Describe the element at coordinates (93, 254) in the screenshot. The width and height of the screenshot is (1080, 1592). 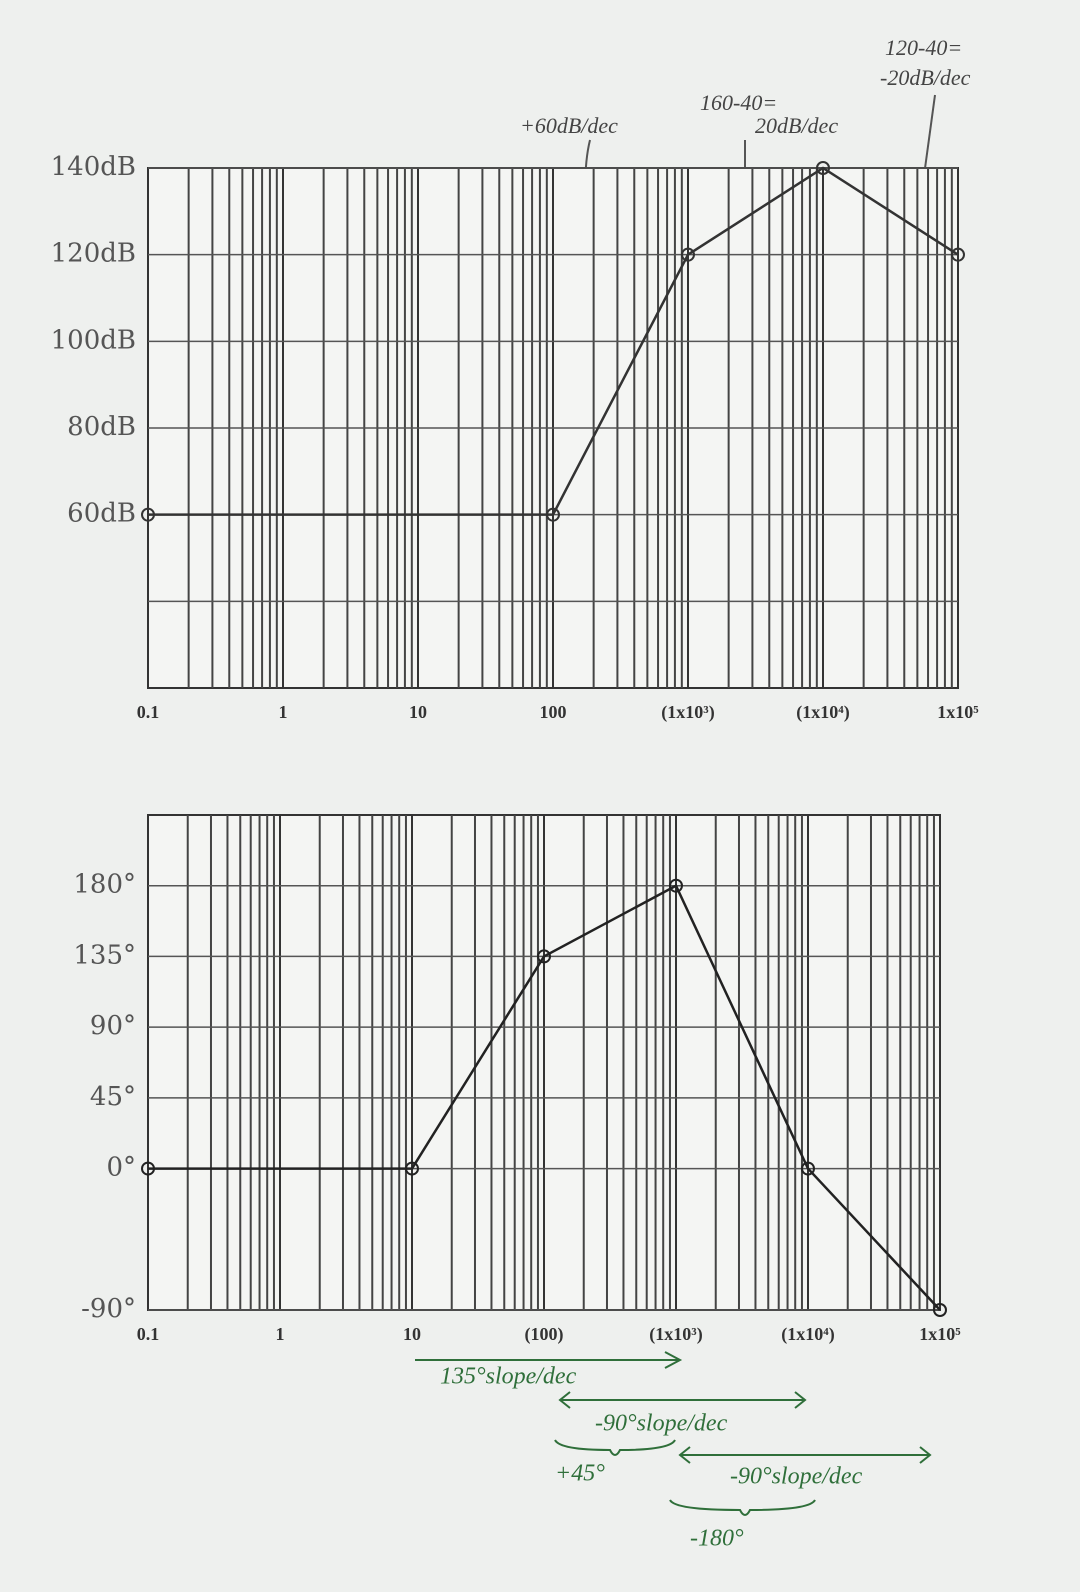
I see `y-tick-label: 120dB` at that location.